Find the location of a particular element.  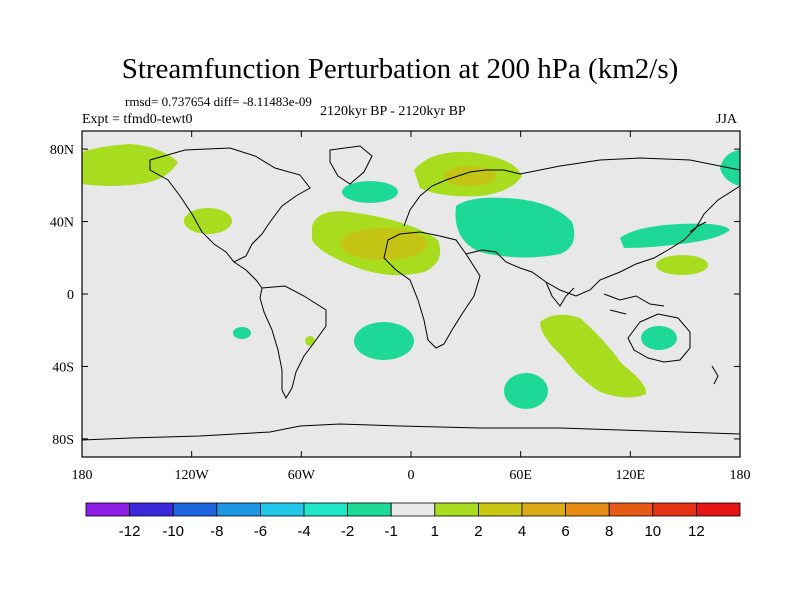

colorbar: -12 -10 -8 -6 -4 -2 -1 1 2 4 6 8 10 12 is located at coordinates (413, 521).